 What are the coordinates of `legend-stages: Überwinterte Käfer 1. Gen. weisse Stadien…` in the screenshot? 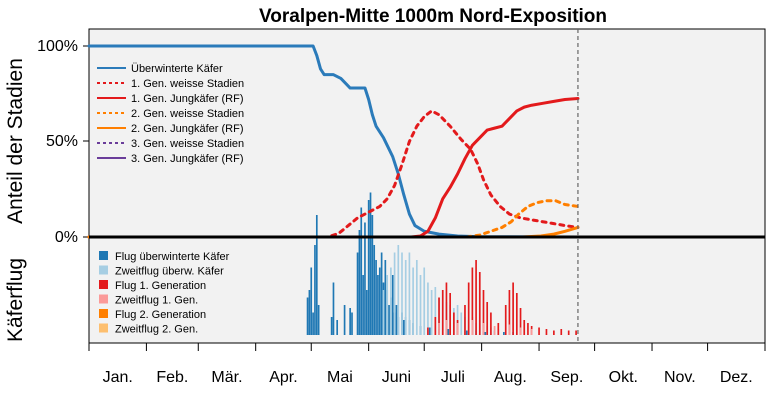 It's located at (170, 114).